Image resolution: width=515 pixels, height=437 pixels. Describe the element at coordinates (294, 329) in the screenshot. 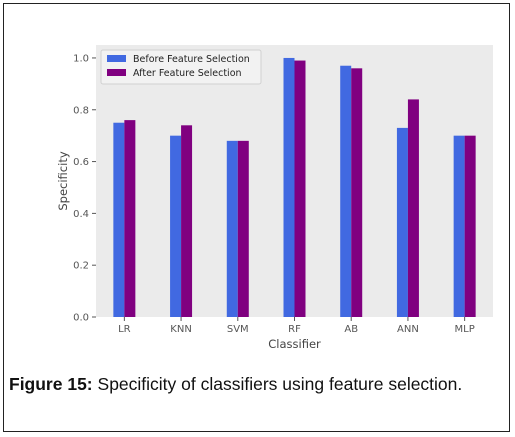

I see `x-tick-label: RF` at that location.